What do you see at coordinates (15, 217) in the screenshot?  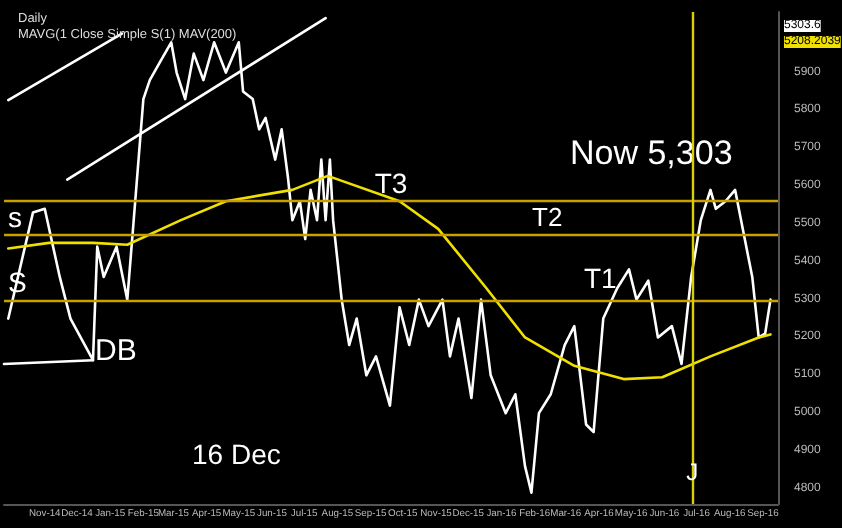 I see `ref-line-label: s` at bounding box center [15, 217].